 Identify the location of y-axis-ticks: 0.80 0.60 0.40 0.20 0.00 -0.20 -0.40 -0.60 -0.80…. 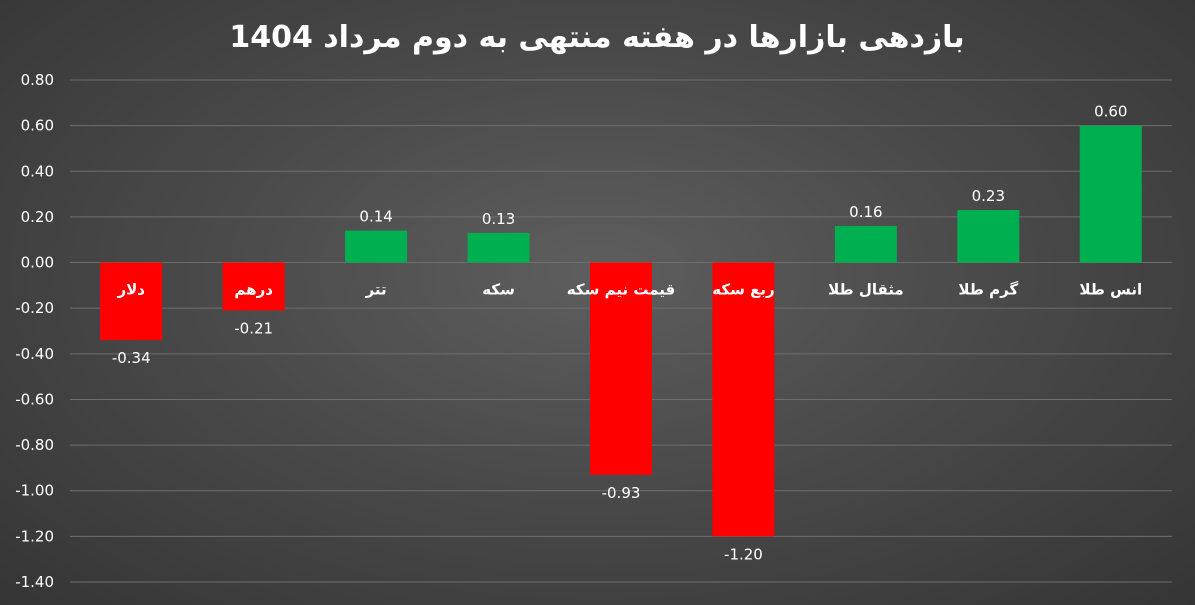
(34, 331).